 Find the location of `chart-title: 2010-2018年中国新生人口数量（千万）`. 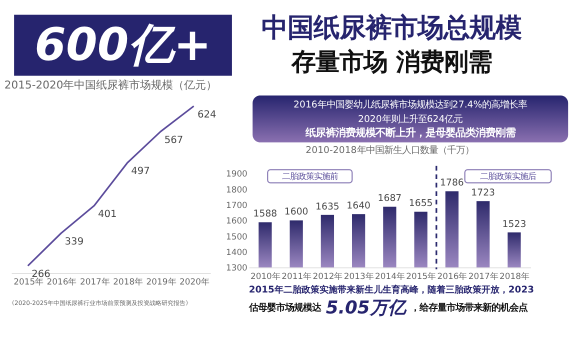

chart-title: 2010-2018年中国新生人口数量（千万） is located at coordinates (390, 150).